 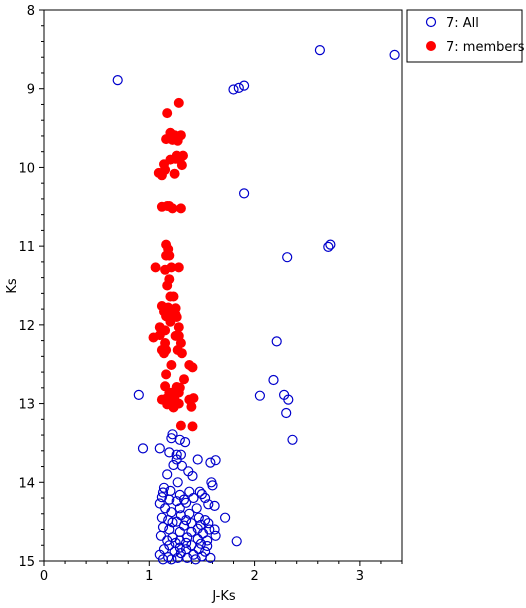 What do you see at coordinates (31, 11) in the screenshot?
I see `y-tick-label: 8` at bounding box center [31, 11].